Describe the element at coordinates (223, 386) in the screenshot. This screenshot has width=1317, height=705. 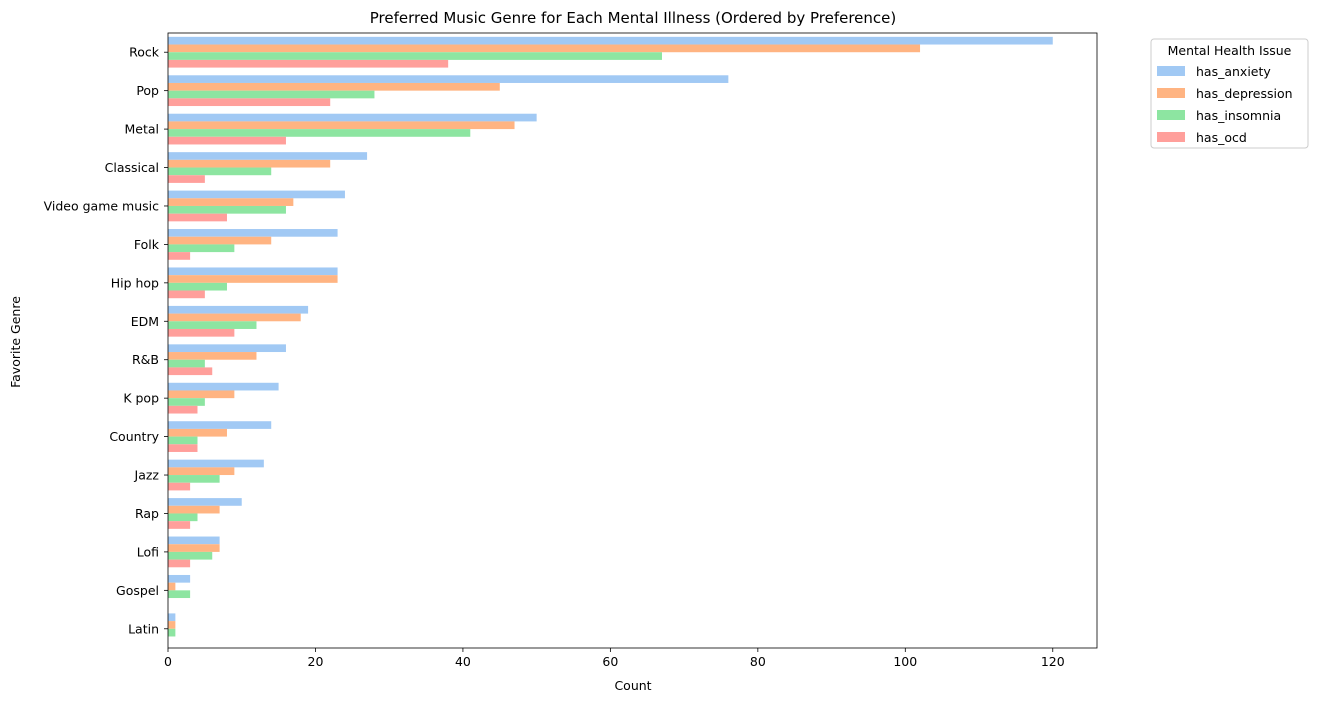
I see `bar-has_anxiety-k-pop` at that location.